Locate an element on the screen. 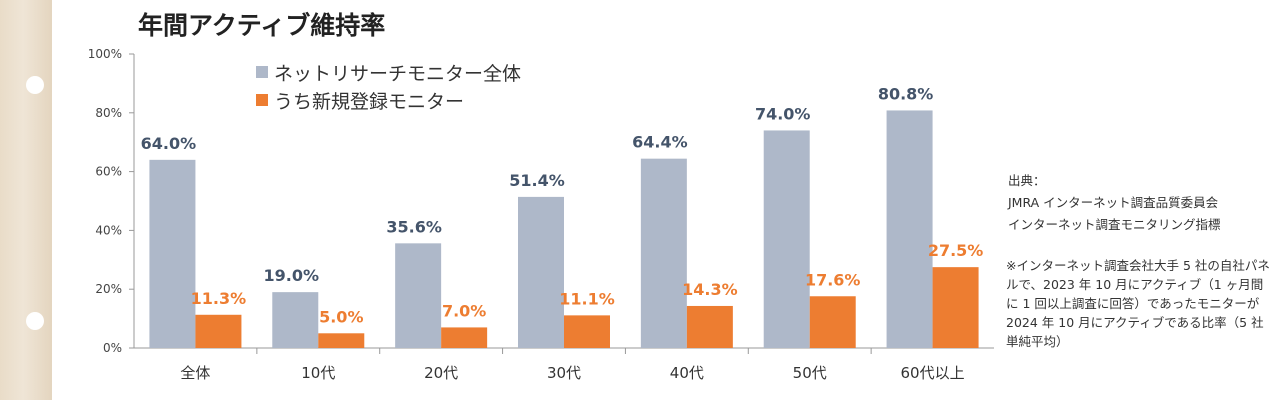 The image size is (1280, 400). x-tick-label: 30代 is located at coordinates (564, 373).